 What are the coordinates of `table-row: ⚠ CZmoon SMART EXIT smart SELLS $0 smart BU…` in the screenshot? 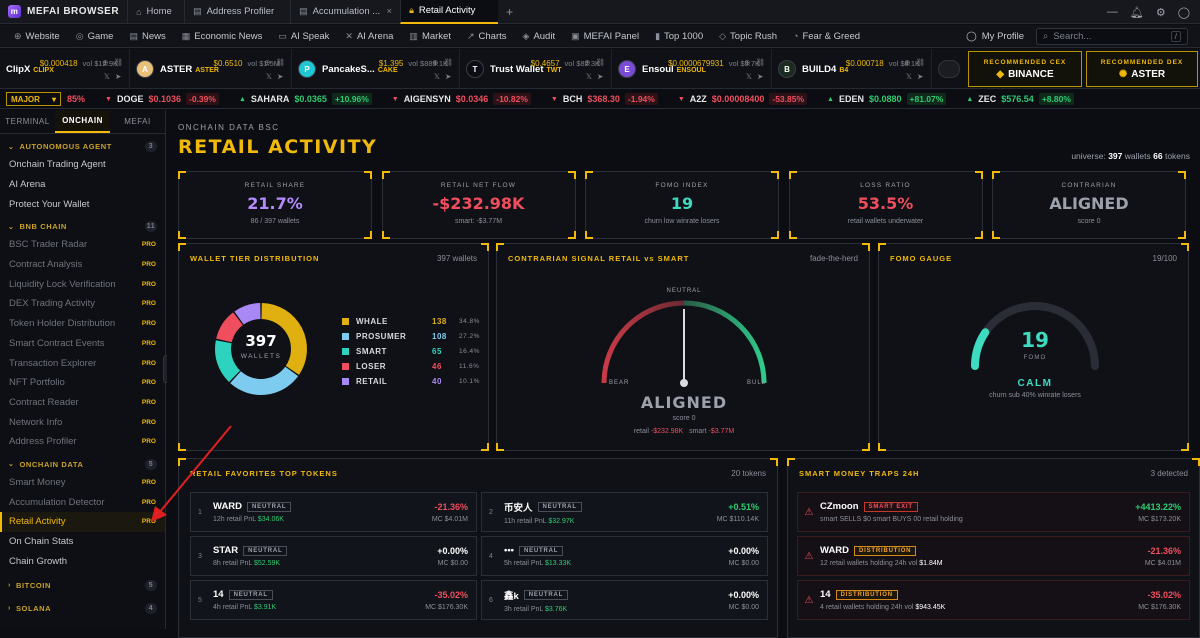 It's located at (993, 512).